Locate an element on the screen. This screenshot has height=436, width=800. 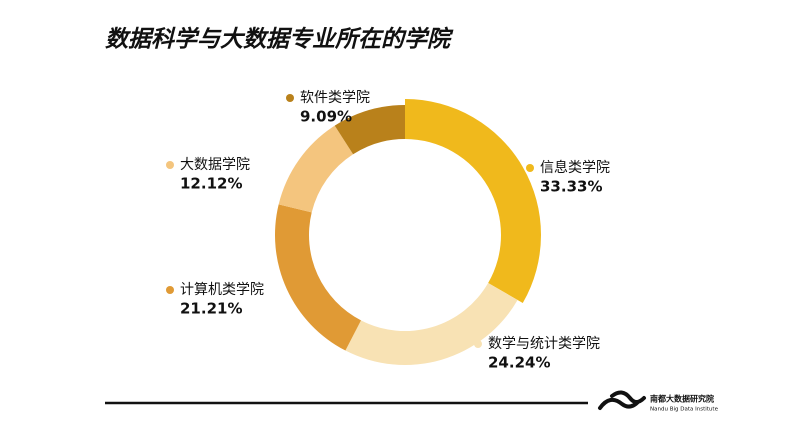
value-label: 9.09% is located at coordinates (326, 117).